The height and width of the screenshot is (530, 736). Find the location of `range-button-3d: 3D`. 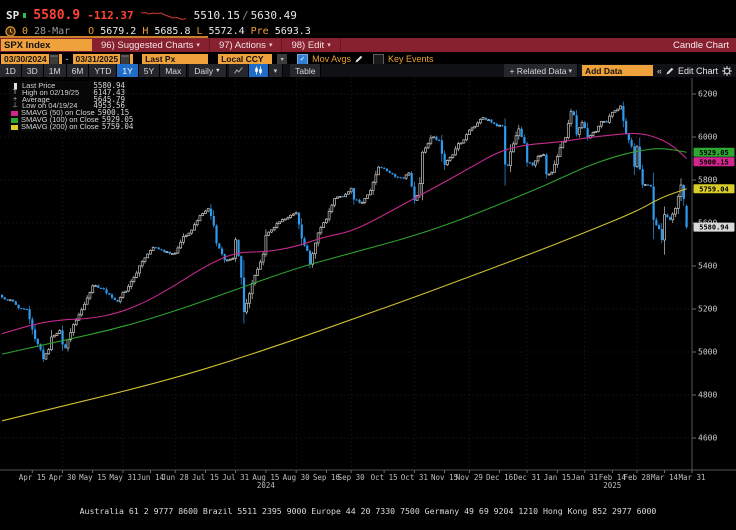

range-button-3d: 3D is located at coordinates (32, 70).